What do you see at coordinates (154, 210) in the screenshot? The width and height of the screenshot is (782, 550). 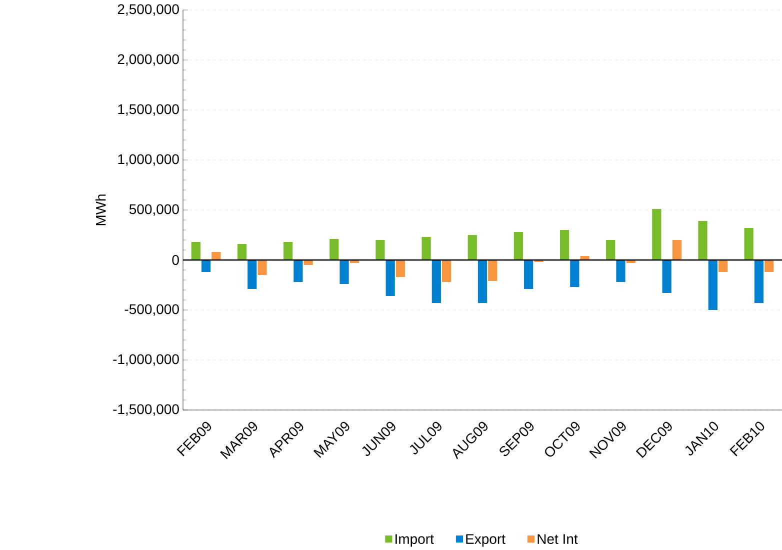 I see `y-tick-label: 500,000` at bounding box center [154, 210].